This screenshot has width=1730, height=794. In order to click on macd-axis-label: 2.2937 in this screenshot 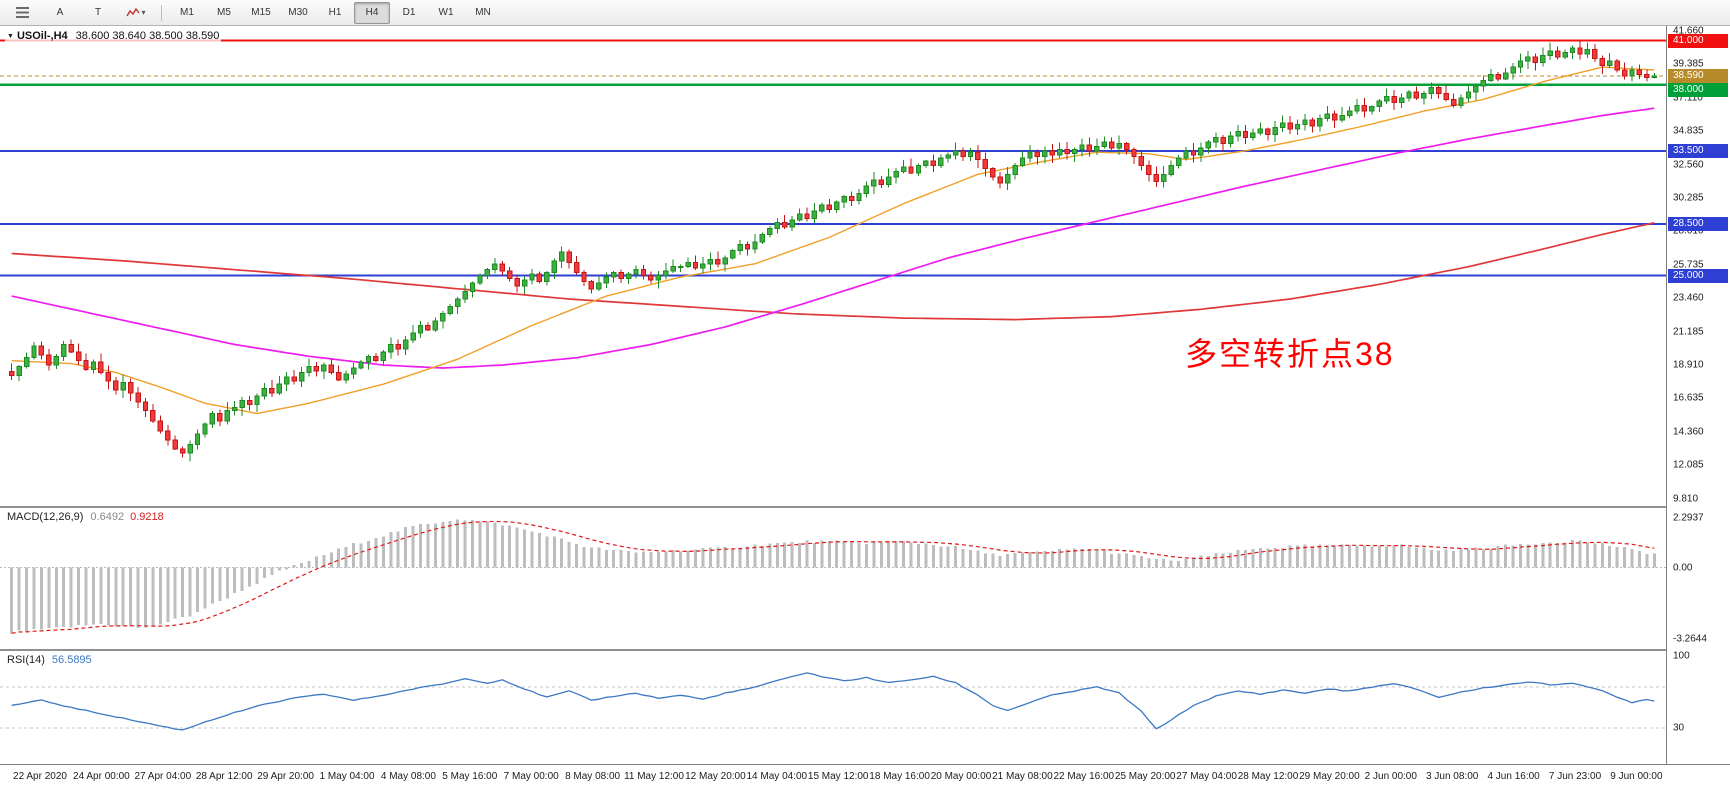, I will do `click(1688, 518)`.